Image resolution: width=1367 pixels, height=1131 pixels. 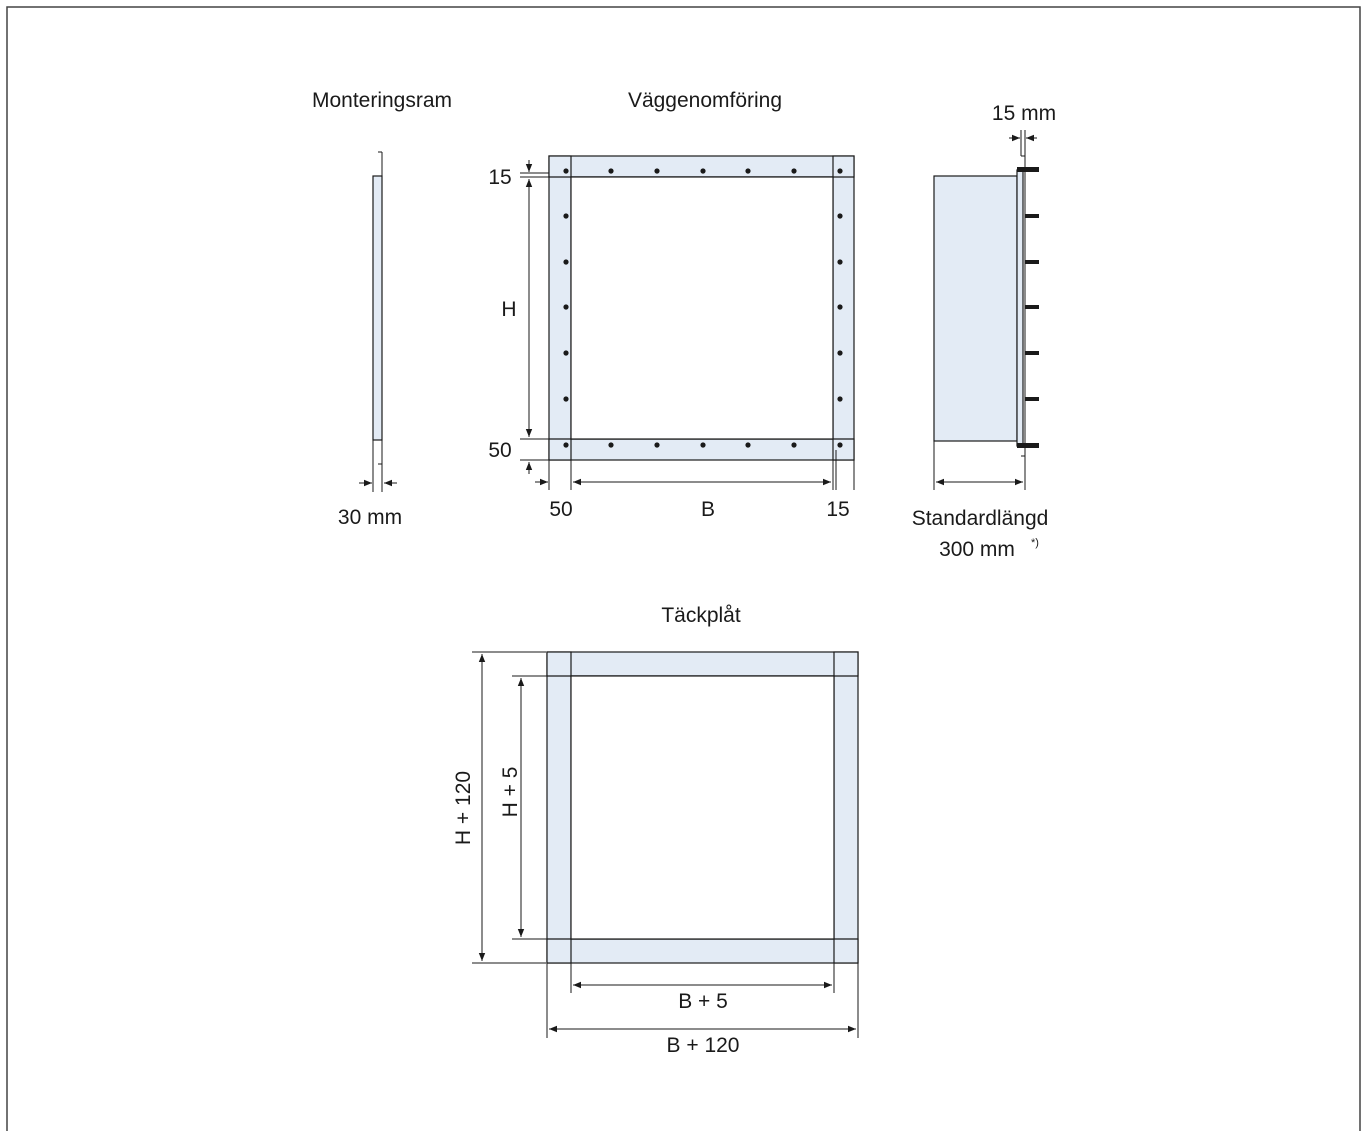 I want to click on dim-top-band-label: 15, so click(x=499, y=177).